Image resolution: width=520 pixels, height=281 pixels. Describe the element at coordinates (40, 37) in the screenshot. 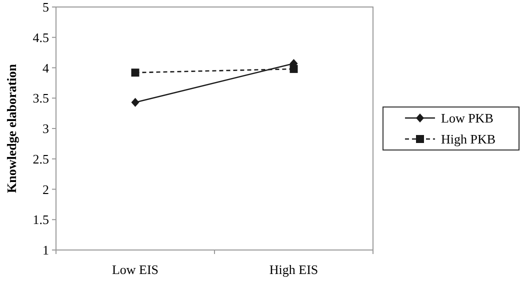

I see `y-tick-label: 4.5` at that location.